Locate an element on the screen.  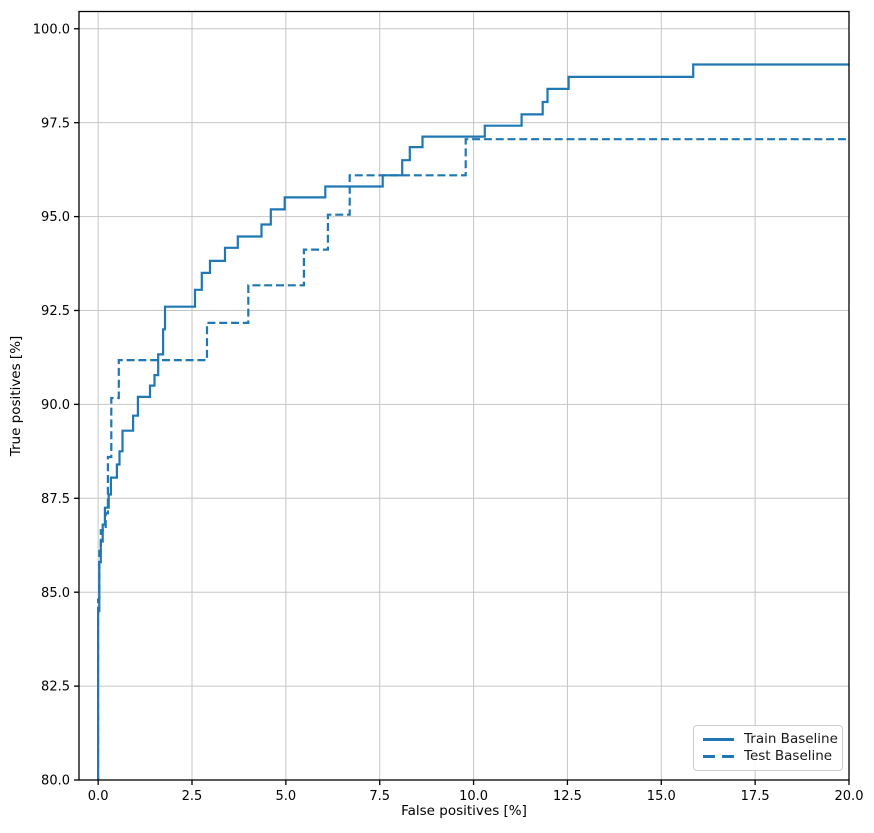
y-tick-label: 85.0 is located at coordinates (55, 593).